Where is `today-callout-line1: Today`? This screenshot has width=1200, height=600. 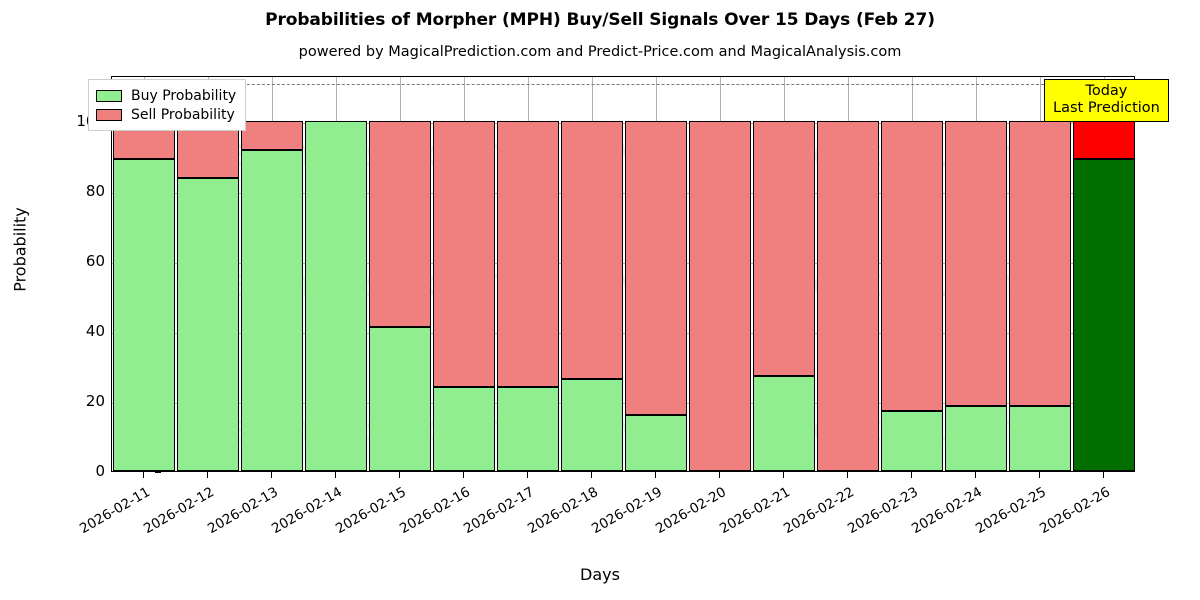
today-callout-line1: Today is located at coordinates (1106, 91).